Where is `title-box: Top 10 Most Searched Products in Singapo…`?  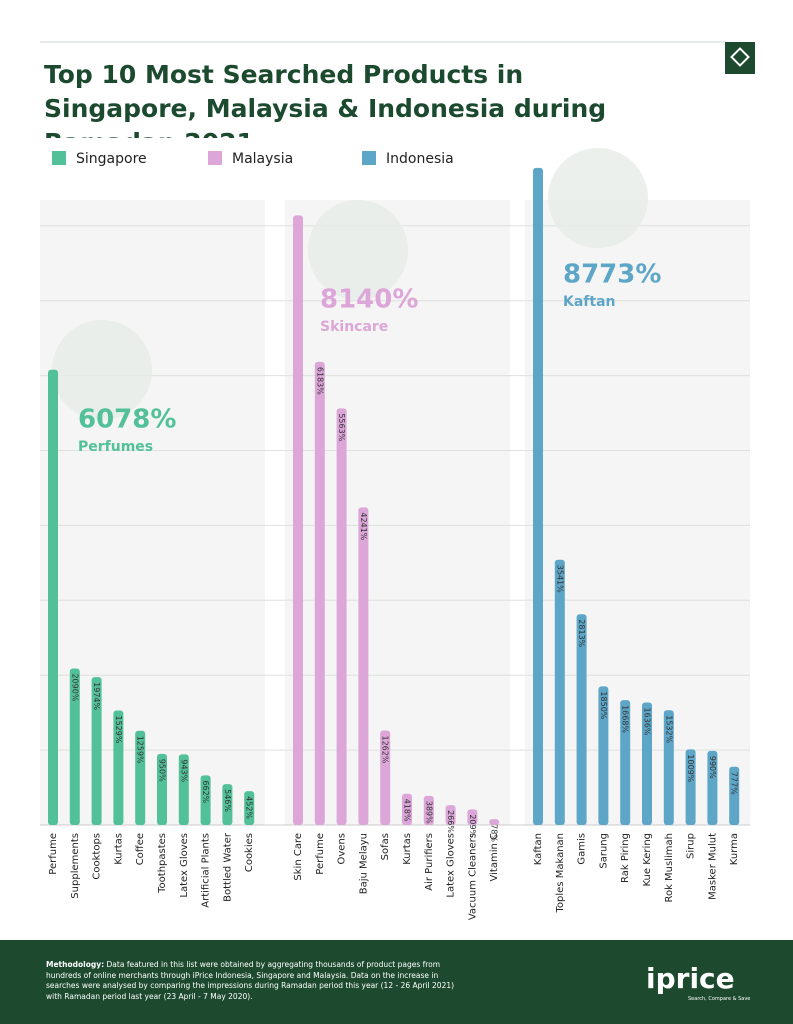
title-box: Top 10 Most Searched Products in Singapo… is located at coordinates (325, 99).